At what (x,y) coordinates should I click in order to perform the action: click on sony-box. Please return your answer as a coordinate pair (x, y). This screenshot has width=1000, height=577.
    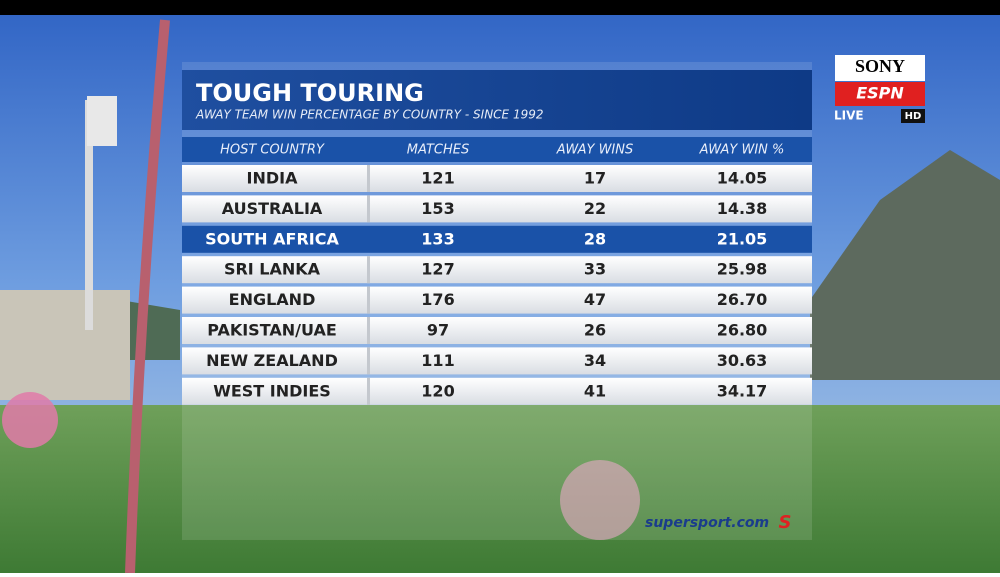
    Looking at the image, I should click on (880, 68).